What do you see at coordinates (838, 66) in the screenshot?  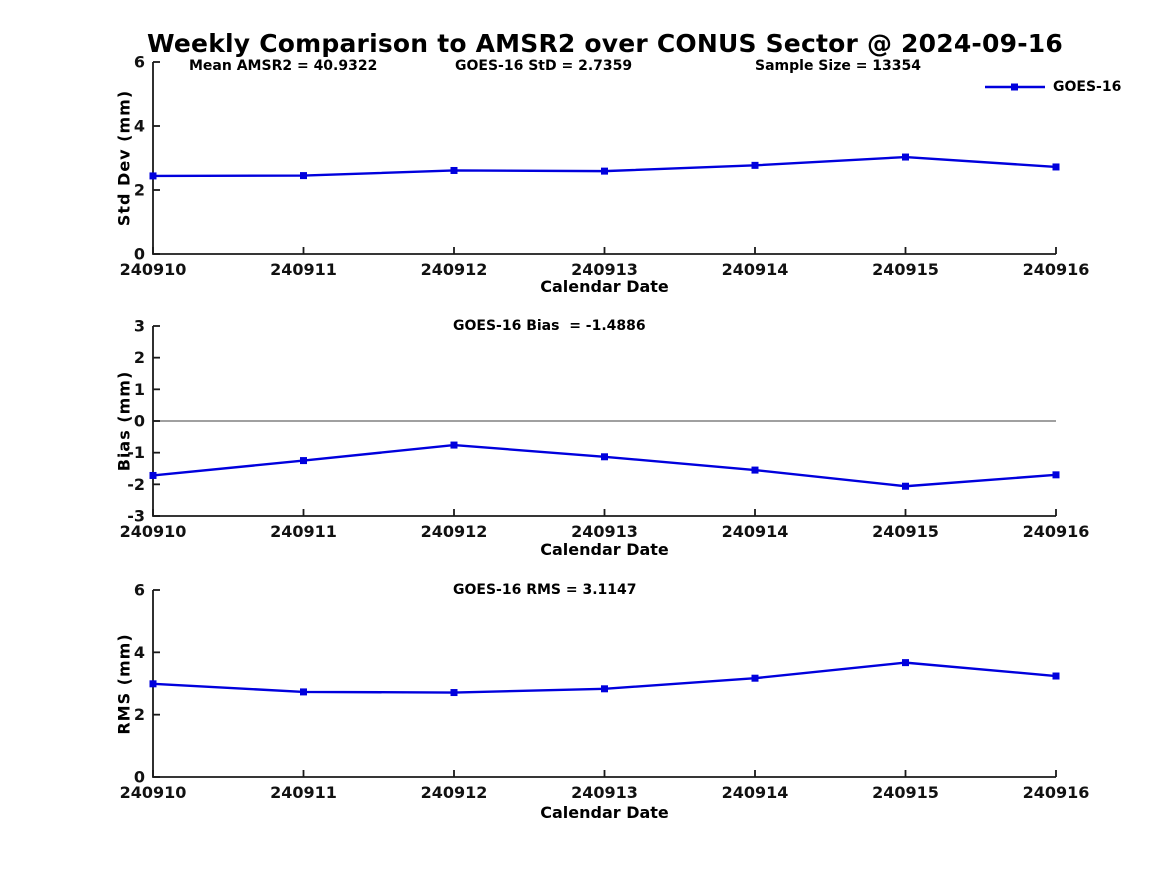 I see `annotation-sample-size: Sample Size = 13354` at bounding box center [838, 66].